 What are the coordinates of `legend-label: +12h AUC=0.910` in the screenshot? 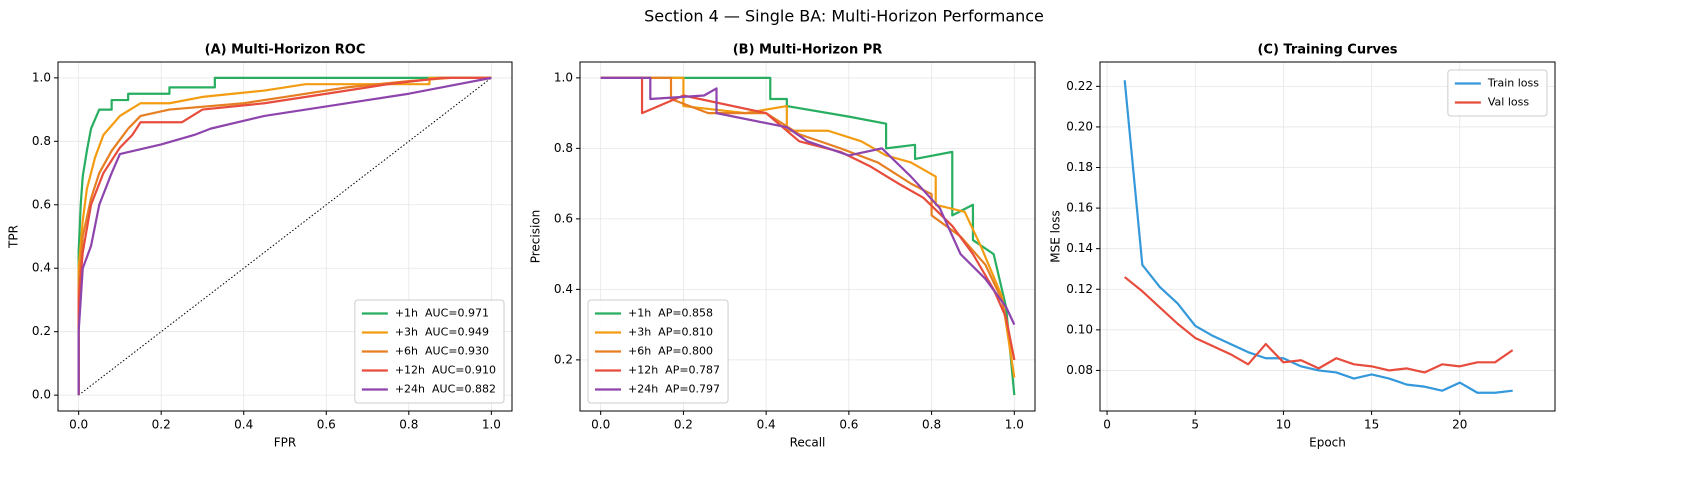 It's located at (445, 370).